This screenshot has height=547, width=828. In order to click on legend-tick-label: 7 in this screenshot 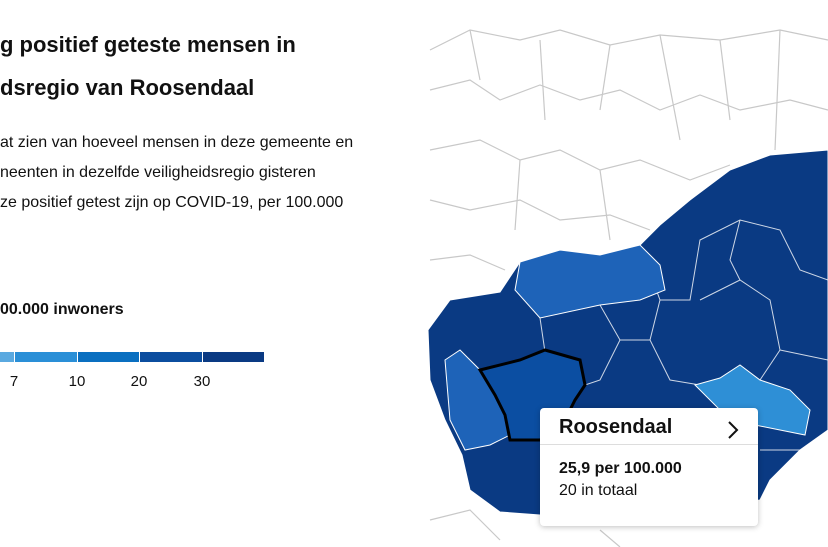, I will do `click(14, 381)`.